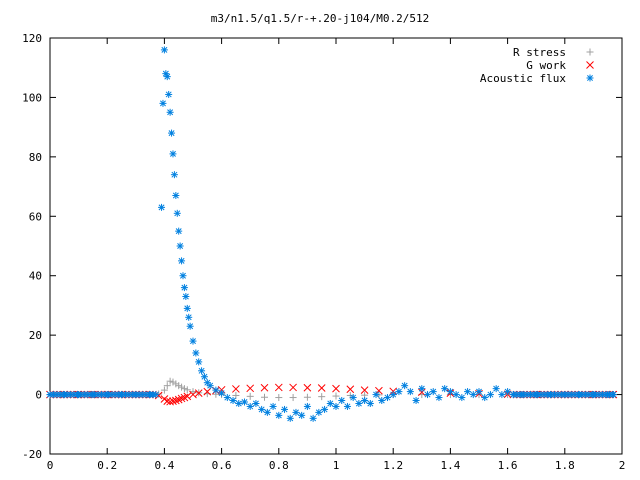  What do you see at coordinates (35, 276) in the screenshot?
I see `y-tick-label: 40` at bounding box center [35, 276].